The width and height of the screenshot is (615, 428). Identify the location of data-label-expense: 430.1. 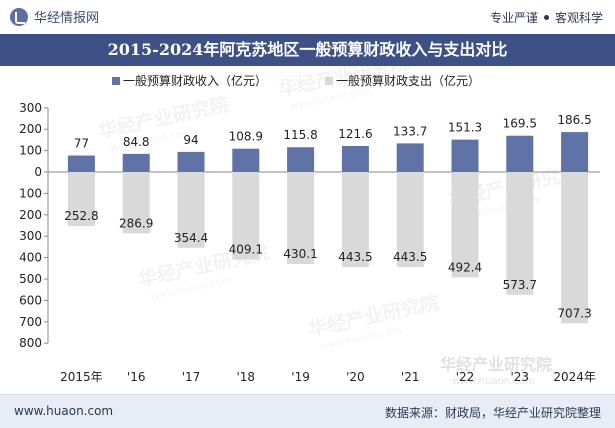
(300, 254).